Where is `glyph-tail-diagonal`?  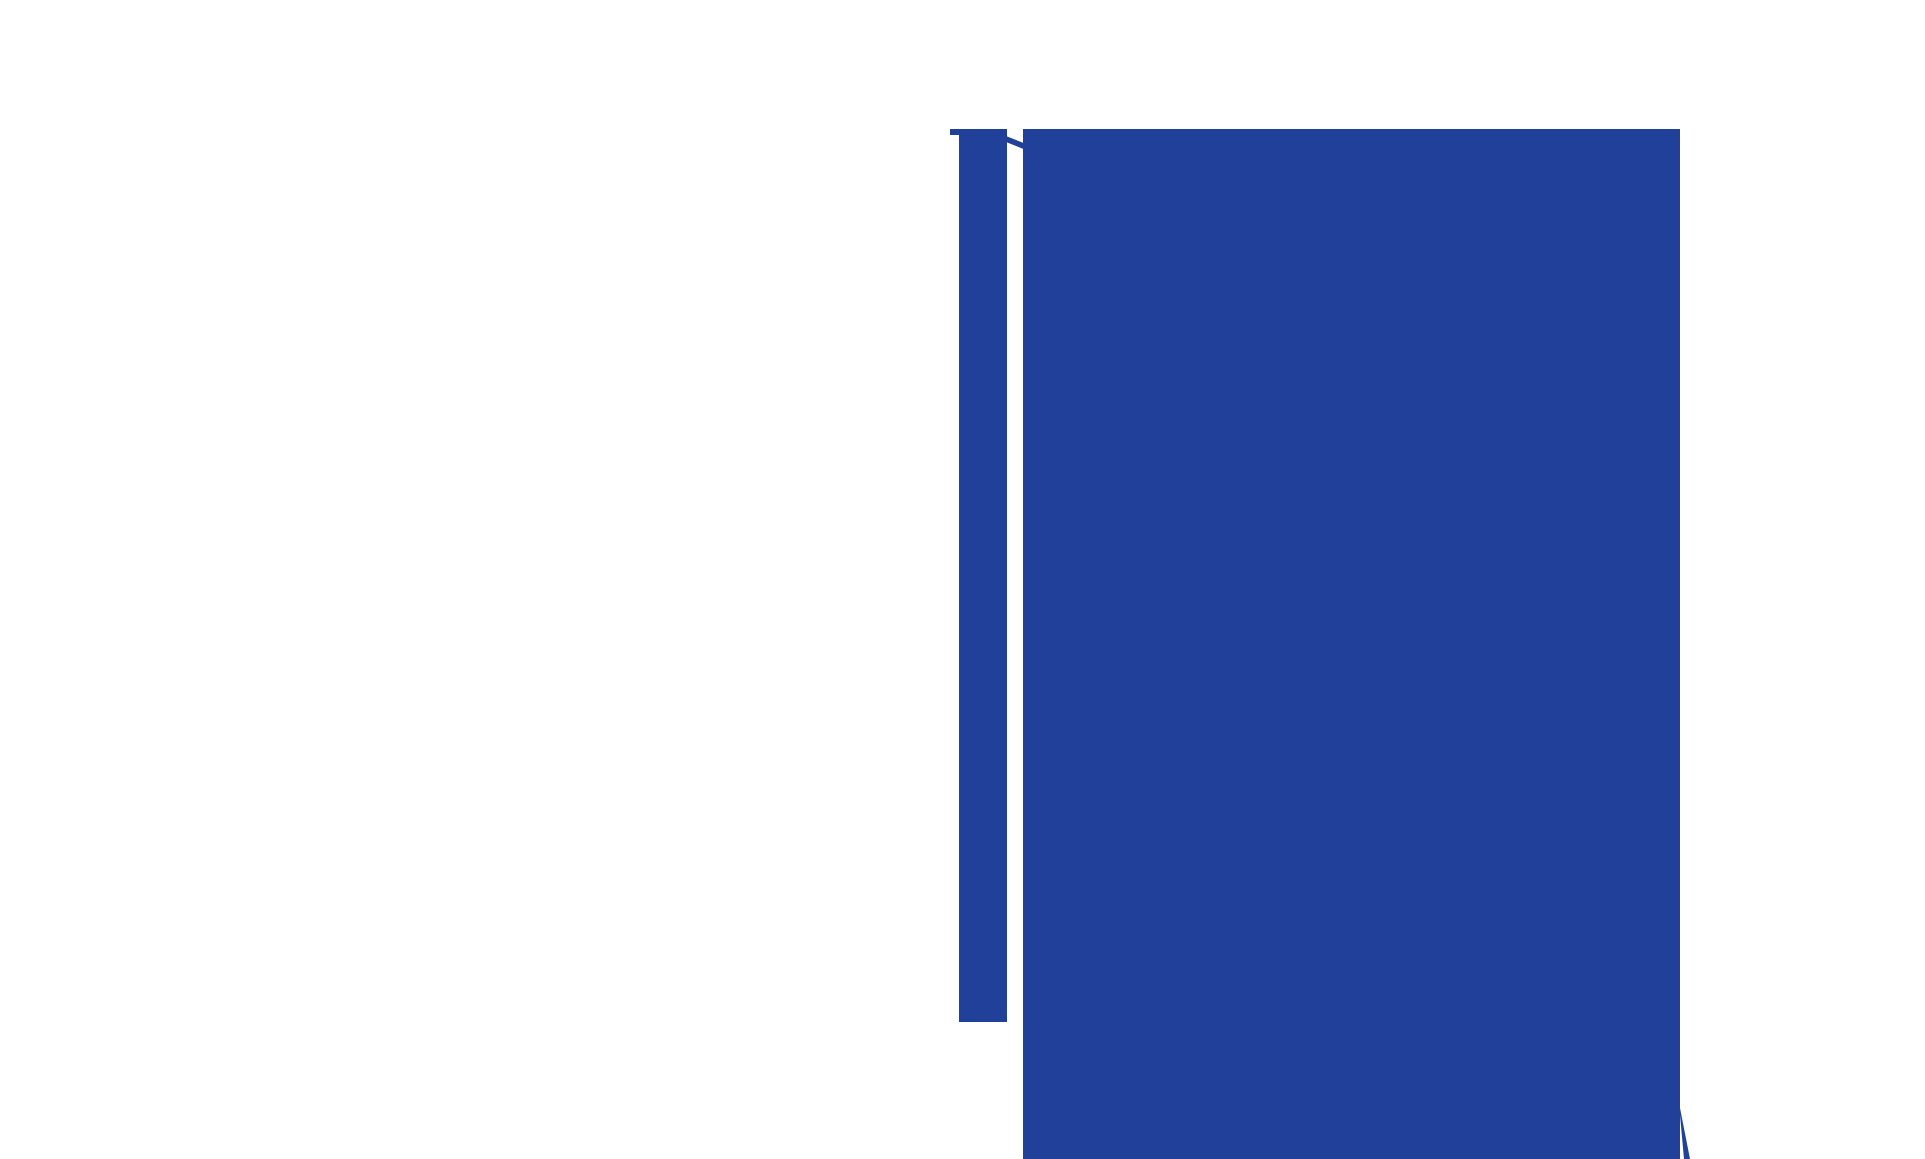
glyph-tail-diagonal is located at coordinates (1685, 1133).